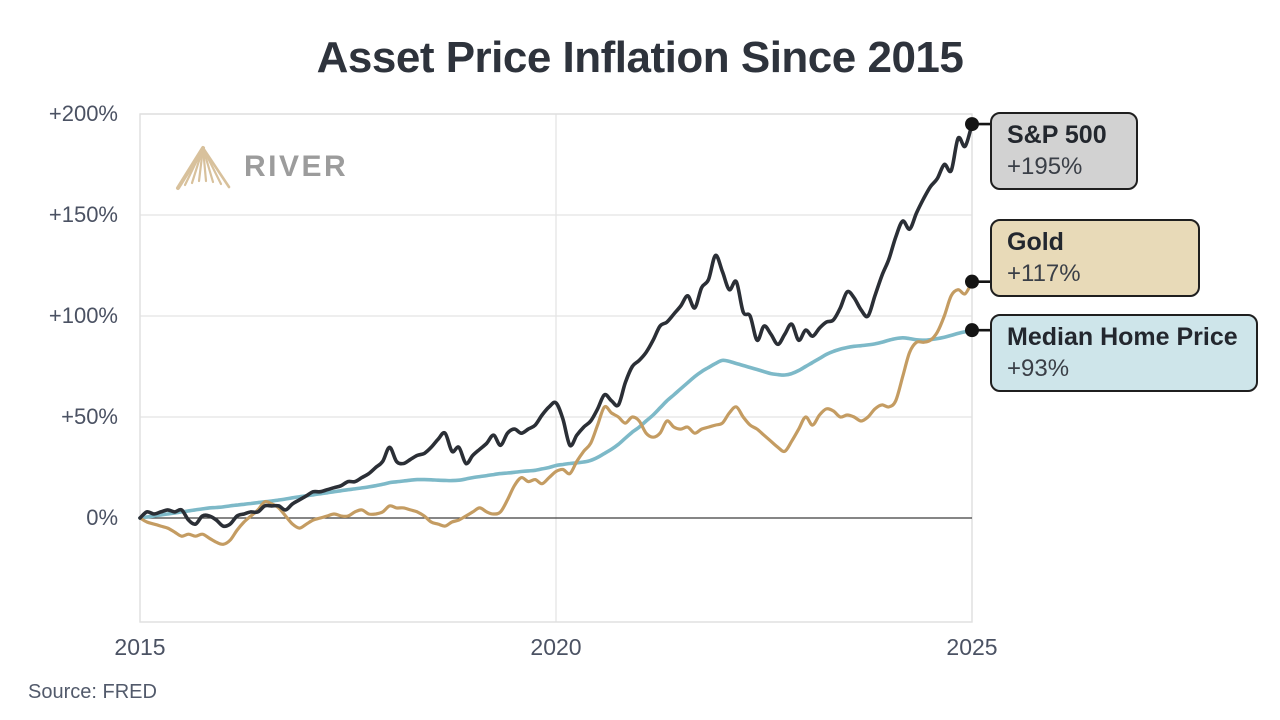 Image resolution: width=1280 pixels, height=720 pixels. I want to click on series-change-median-home-price: +93%, so click(1038, 368).